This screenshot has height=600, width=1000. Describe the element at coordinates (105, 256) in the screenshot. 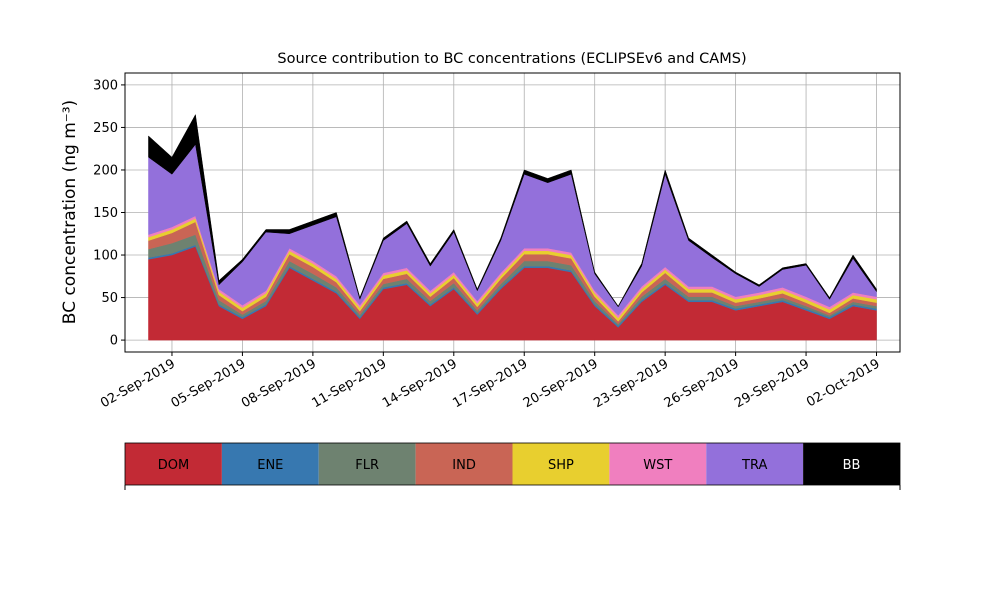

I see `y-tick-label: 100` at that location.